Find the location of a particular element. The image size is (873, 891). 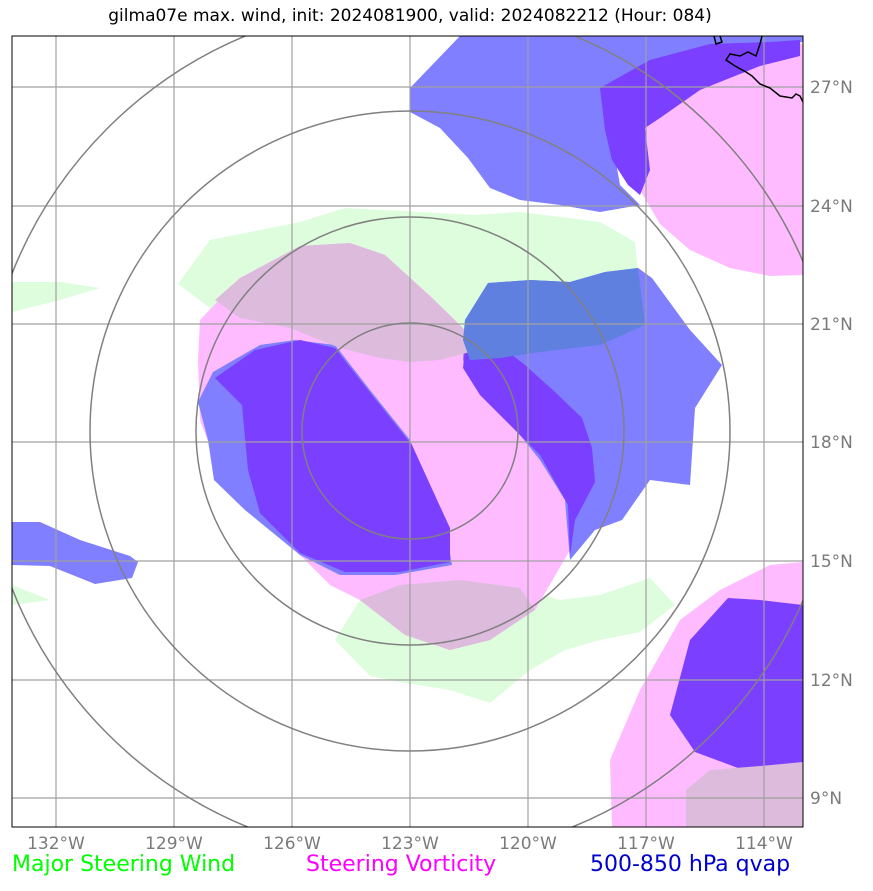

qvap-strong-northeast is located at coordinates (700, 117).